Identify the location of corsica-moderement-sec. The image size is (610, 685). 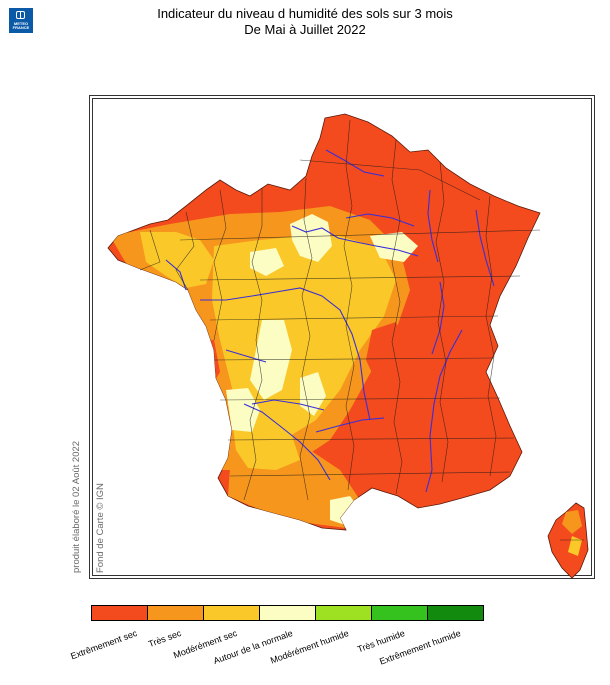
(575, 546).